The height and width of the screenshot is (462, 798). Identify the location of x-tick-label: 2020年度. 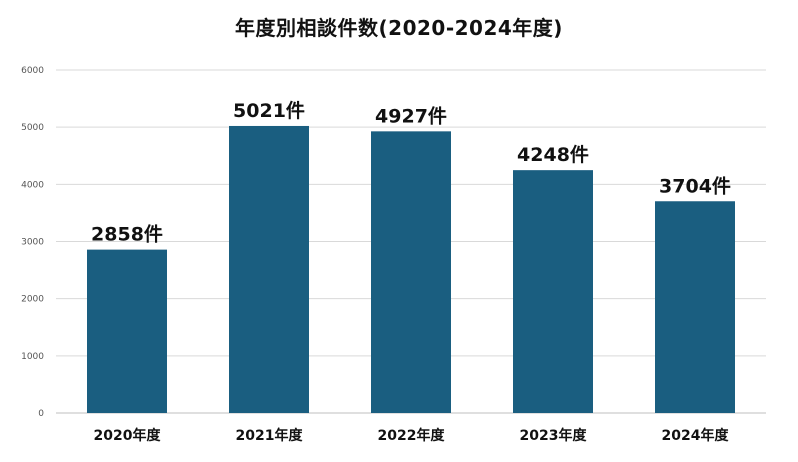
(128, 435).